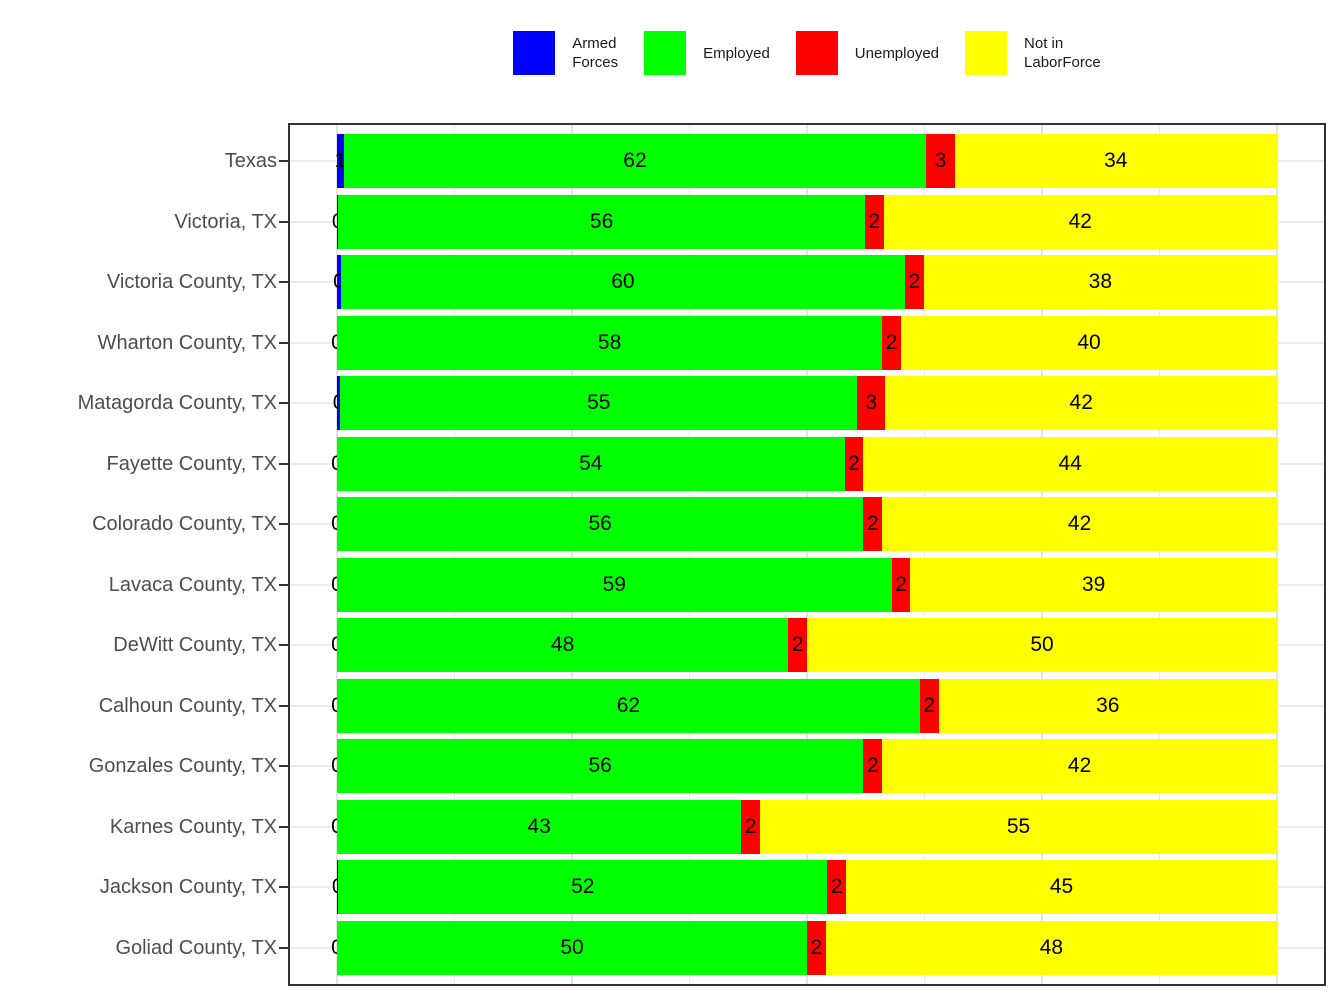 The width and height of the screenshot is (1344, 1008). What do you see at coordinates (195, 645) in the screenshot?
I see `y-axis-label: DeWitt County, TX` at bounding box center [195, 645].